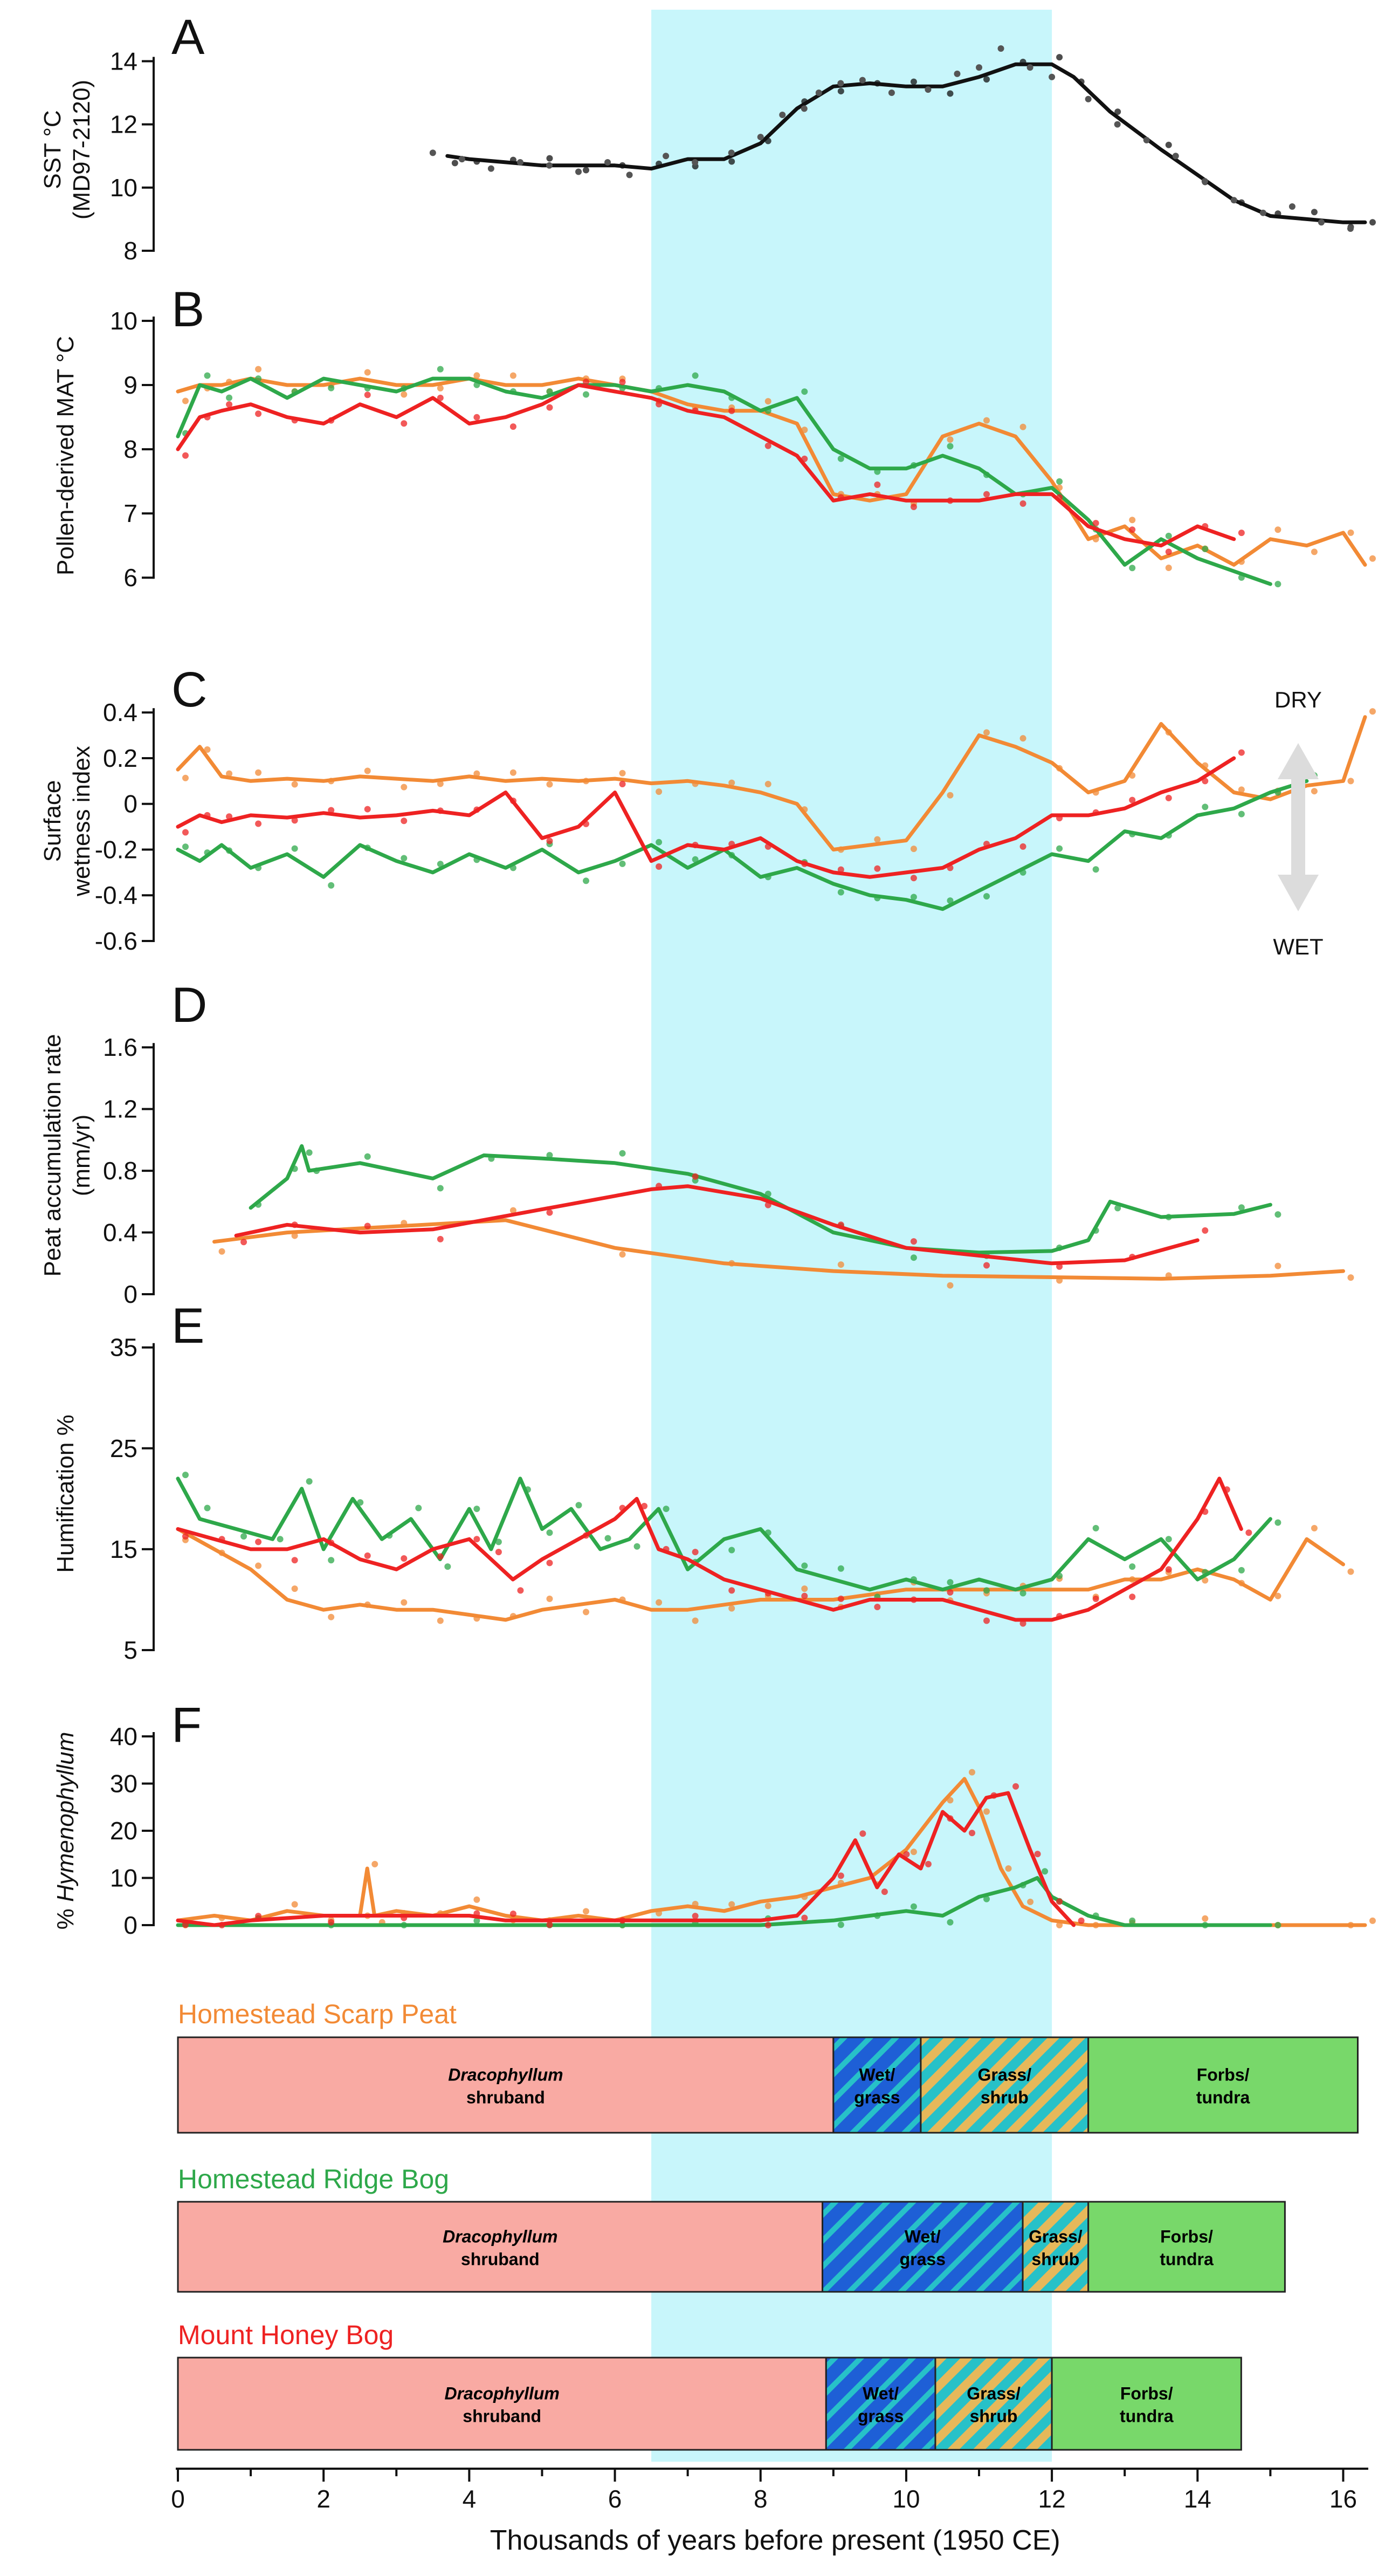 The width and height of the screenshot is (1392, 2576). What do you see at coordinates (323, 2499) in the screenshot?
I see `x-tick-label: 2` at bounding box center [323, 2499].